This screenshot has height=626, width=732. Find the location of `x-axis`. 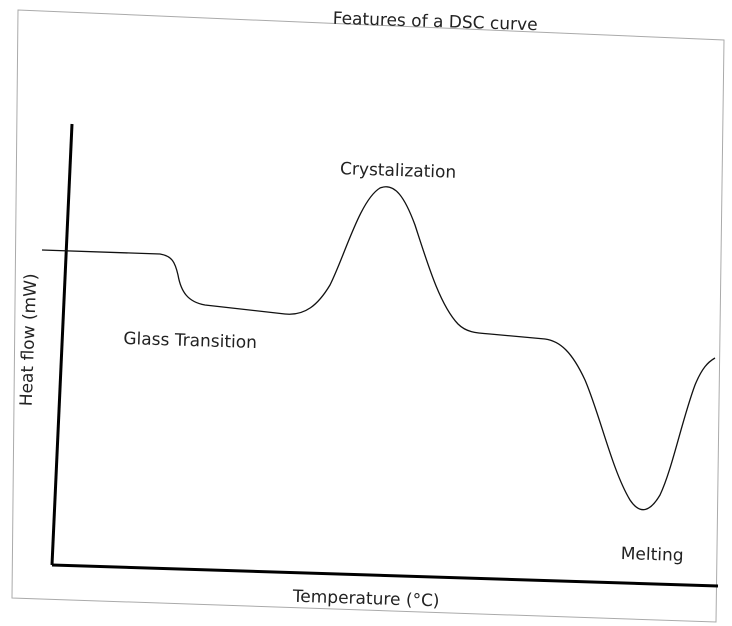

x-axis is located at coordinates (385, 575).